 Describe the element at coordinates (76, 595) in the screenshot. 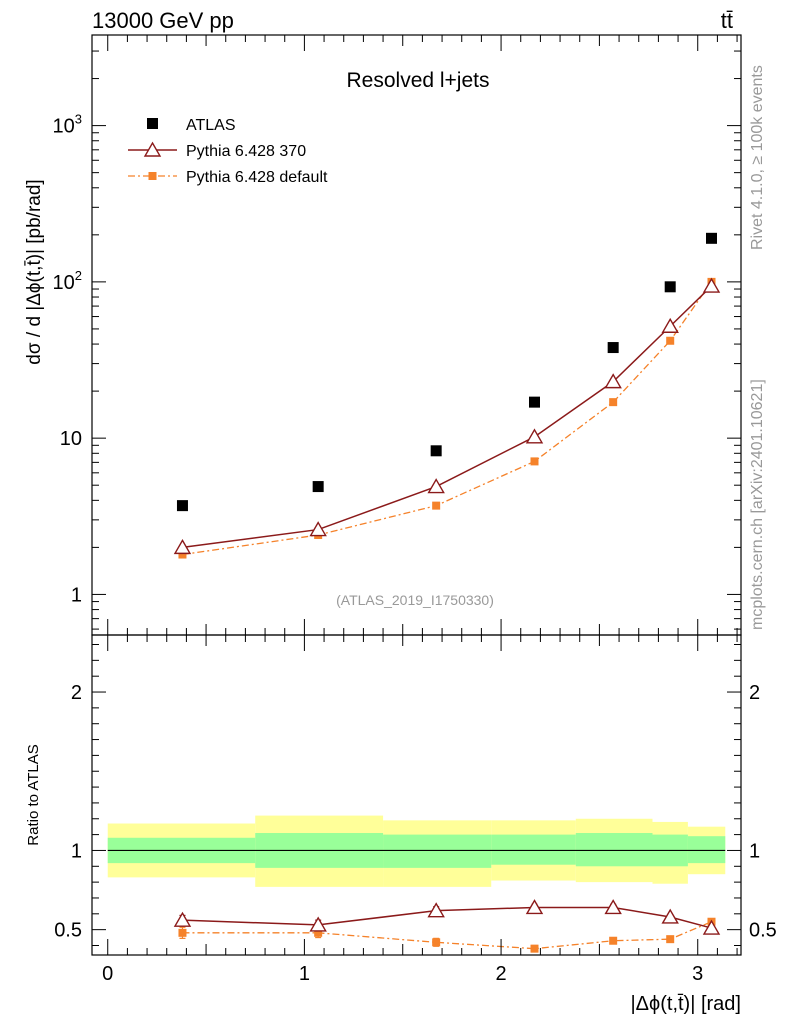

I see `main-y-tick-label: 1` at that location.